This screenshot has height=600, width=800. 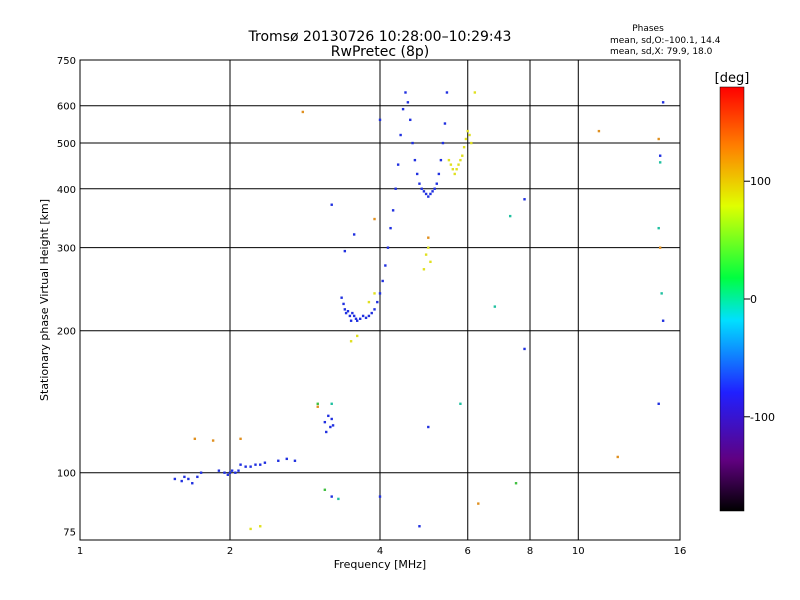 I want to click on y-tick-label: 75, so click(x=69, y=533).